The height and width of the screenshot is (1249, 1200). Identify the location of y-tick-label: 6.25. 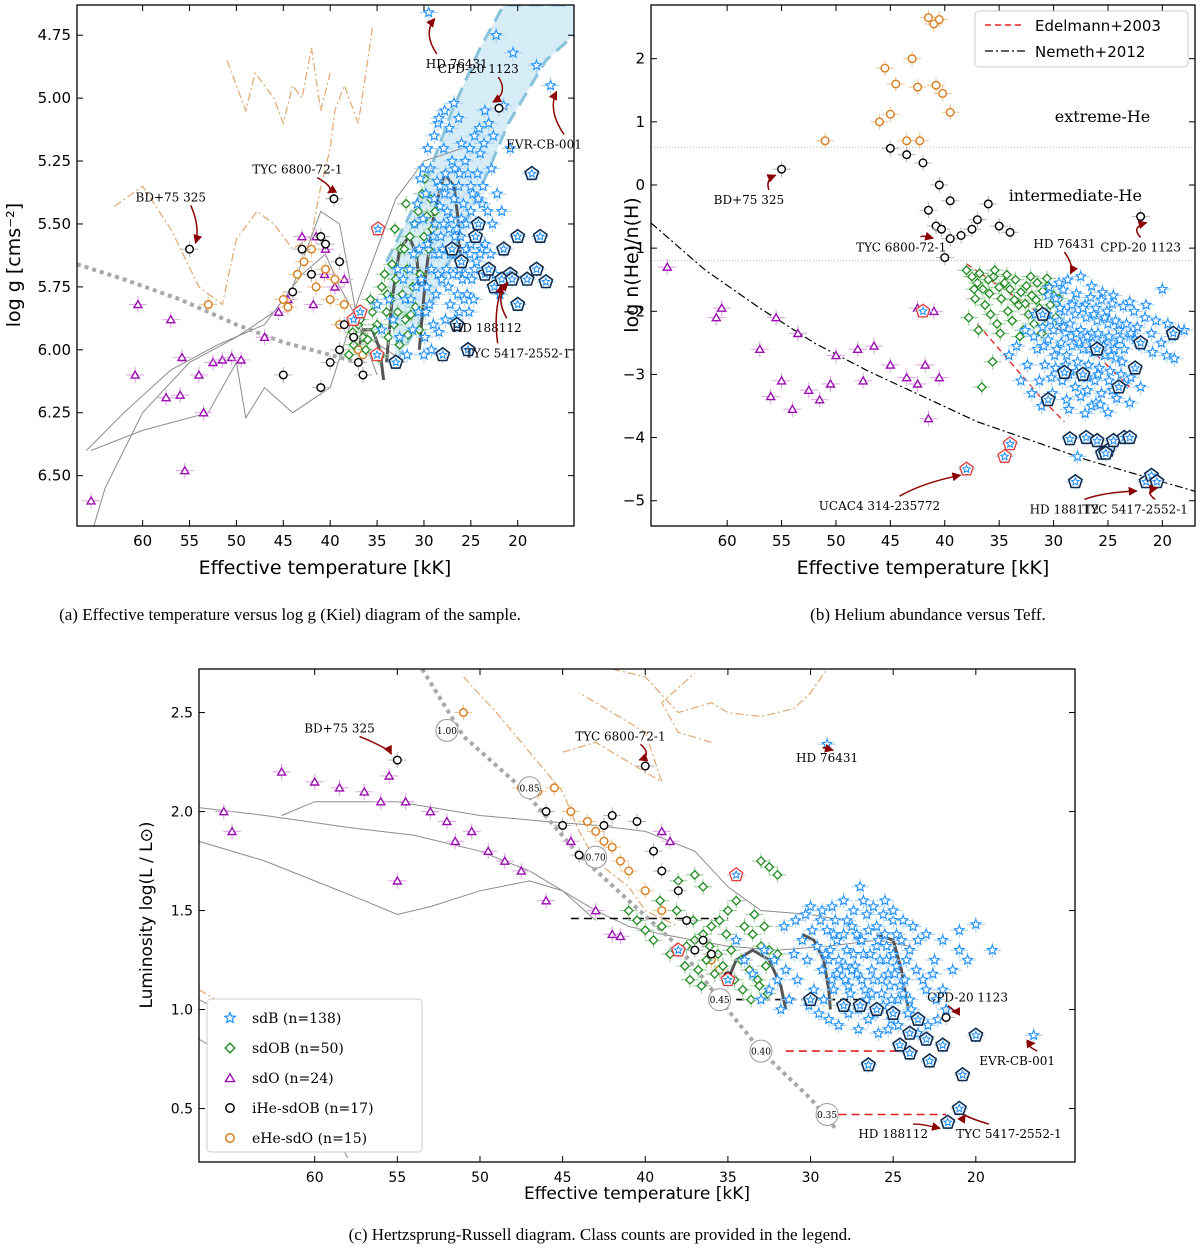
(54, 413).